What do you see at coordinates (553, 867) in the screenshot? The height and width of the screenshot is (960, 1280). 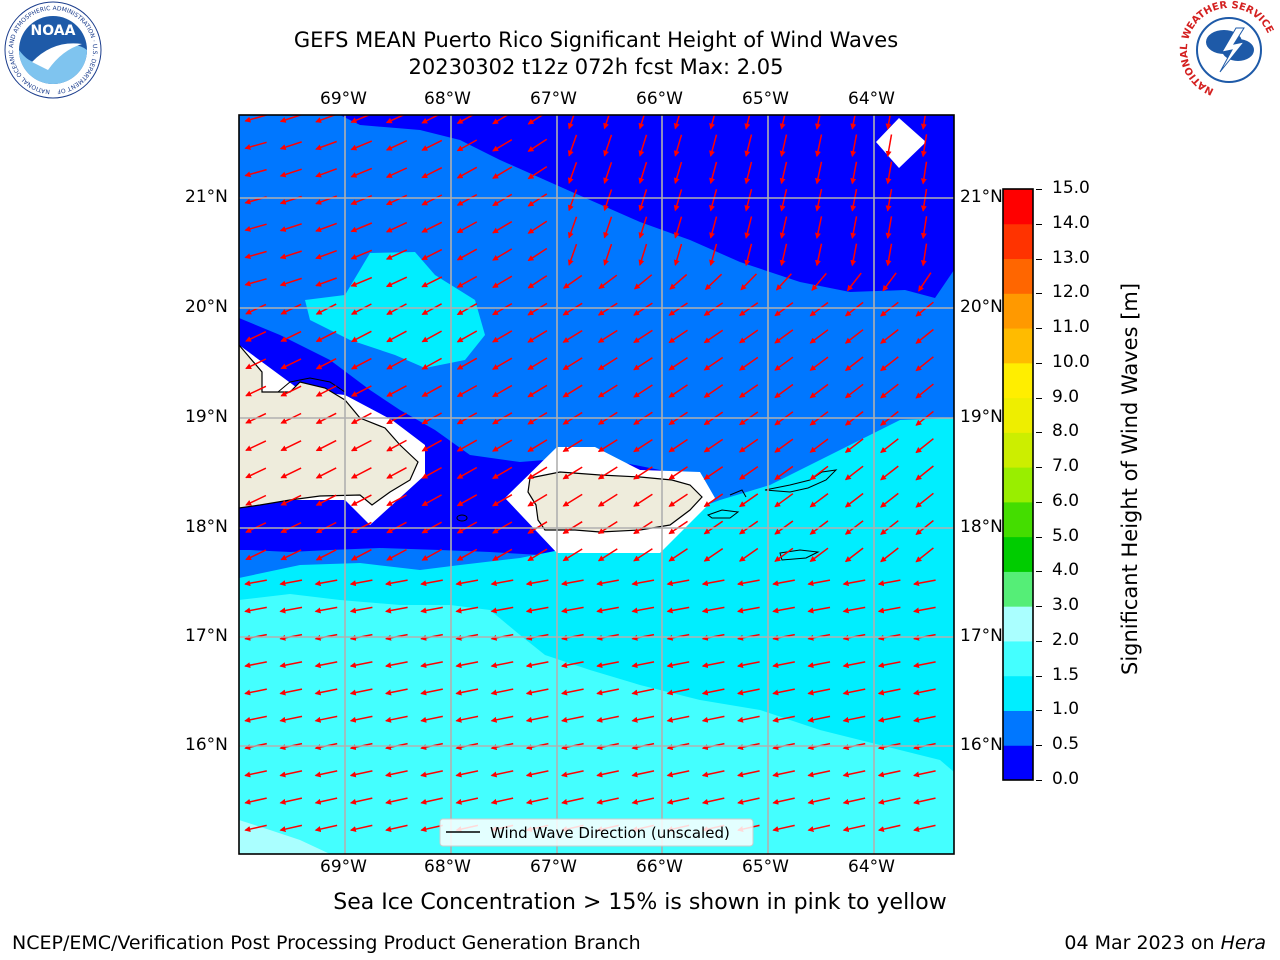 I see `lon-tick-bottom: 67°W` at bounding box center [553, 867].